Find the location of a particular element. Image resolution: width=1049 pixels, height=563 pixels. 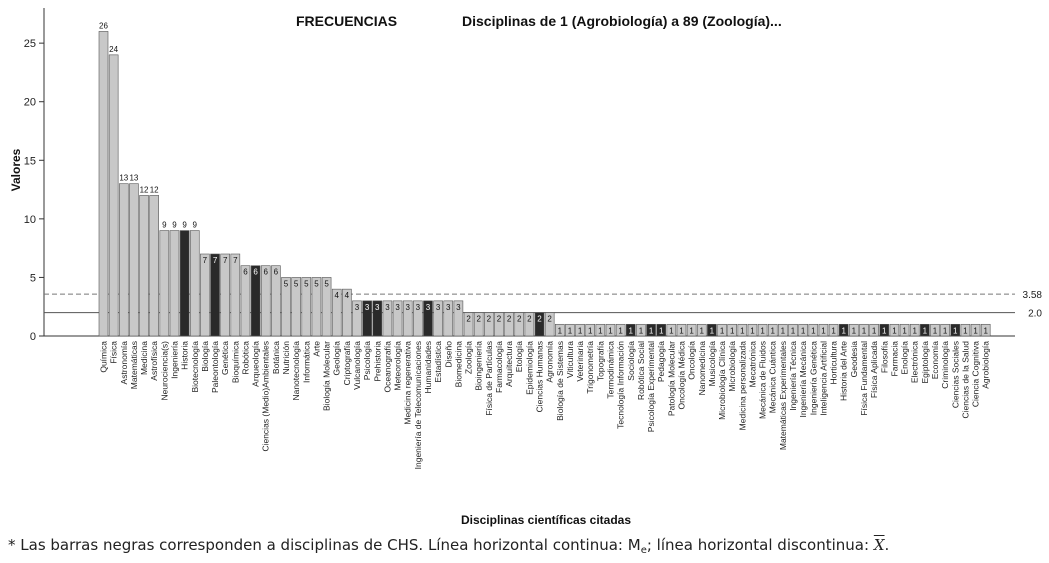

x-tick-label: Astrofísica is located at coordinates (154, 361).